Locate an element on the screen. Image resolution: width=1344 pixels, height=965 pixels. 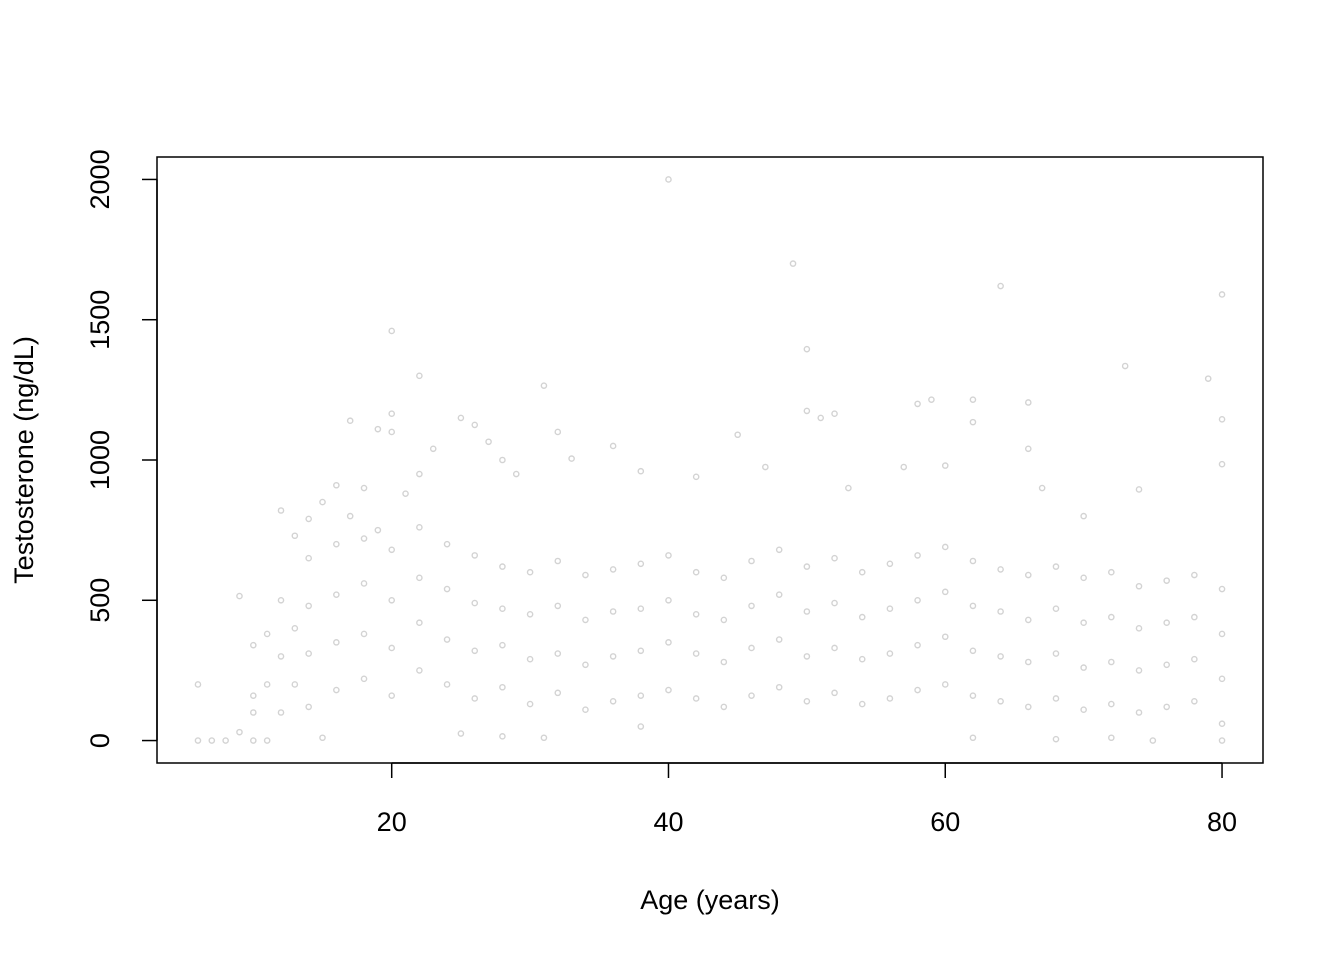
y-tick-label: 1000 is located at coordinates (100, 460).